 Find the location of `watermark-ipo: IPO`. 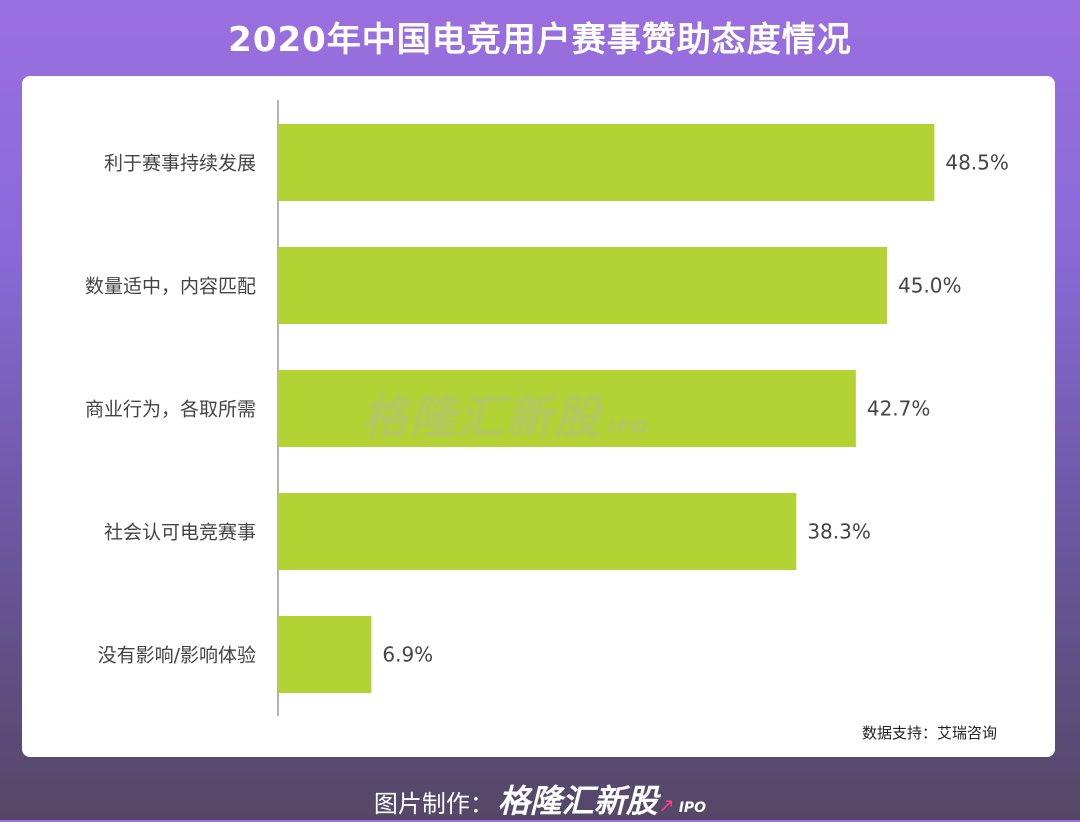

watermark-ipo: IPO is located at coordinates (629, 427).